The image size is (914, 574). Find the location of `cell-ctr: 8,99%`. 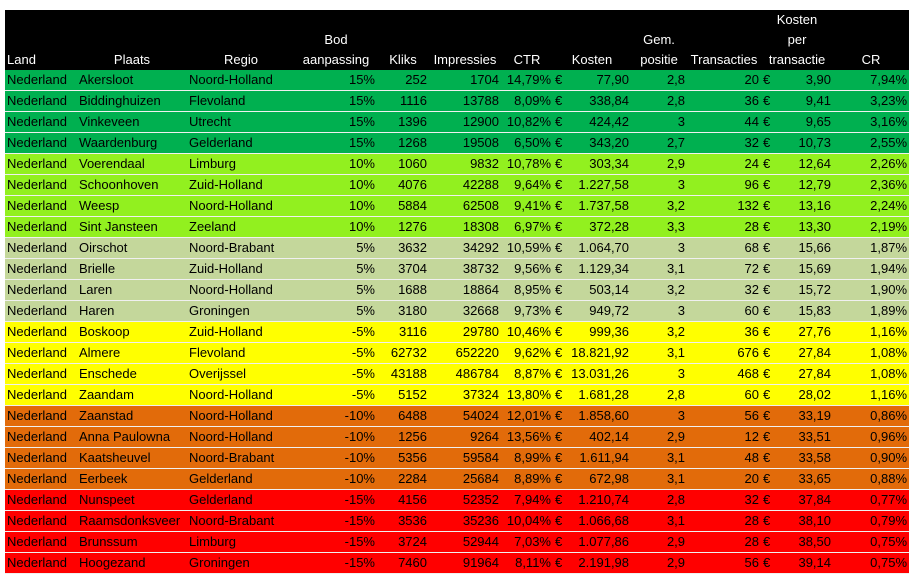

cell-ctr: 8,99% is located at coordinates (532, 457).